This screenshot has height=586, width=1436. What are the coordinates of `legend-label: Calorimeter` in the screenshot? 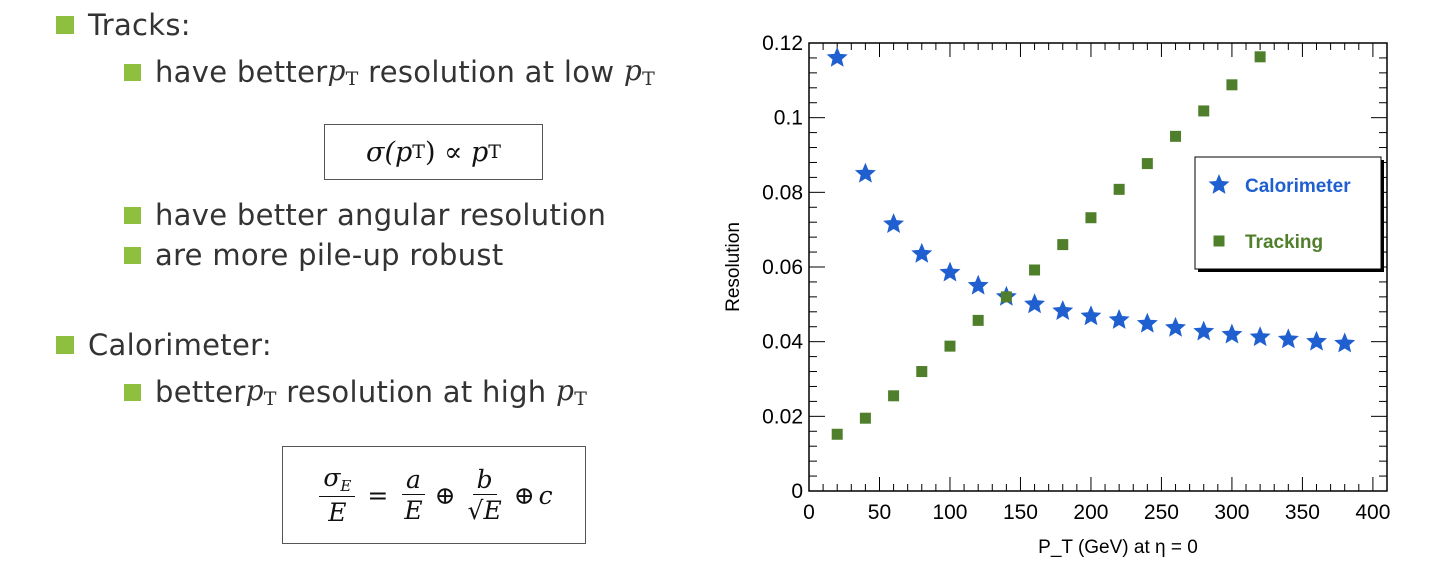 It's located at (1298, 186).